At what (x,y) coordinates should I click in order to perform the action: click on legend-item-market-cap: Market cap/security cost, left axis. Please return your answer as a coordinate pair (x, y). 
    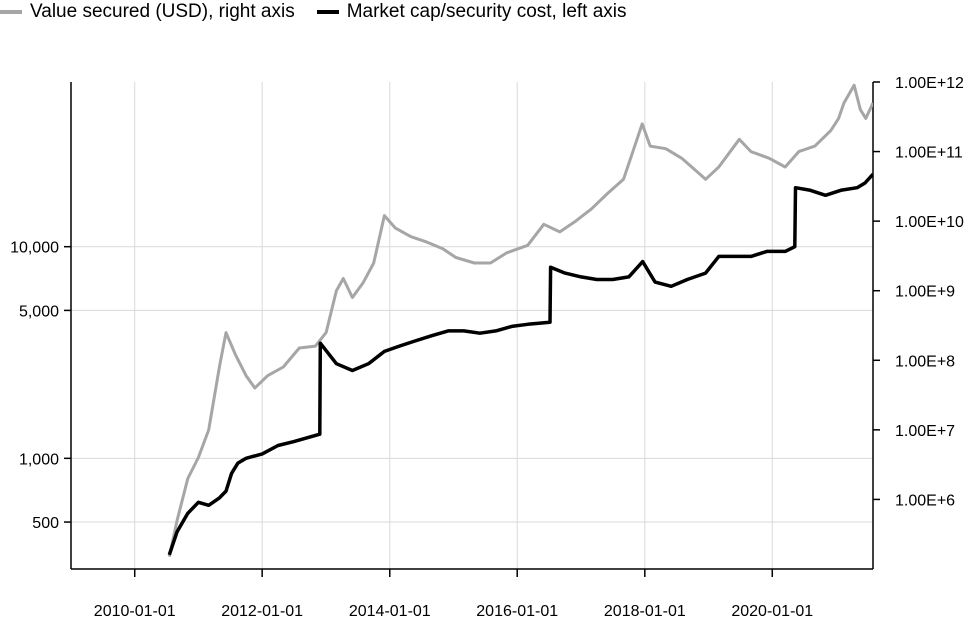
    Looking at the image, I should click on (471, 12).